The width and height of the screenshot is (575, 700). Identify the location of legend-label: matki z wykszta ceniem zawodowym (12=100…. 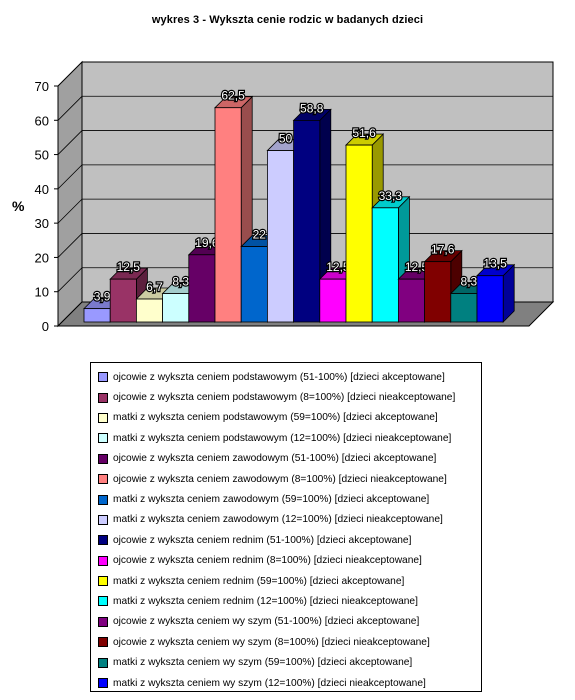
(278, 520).